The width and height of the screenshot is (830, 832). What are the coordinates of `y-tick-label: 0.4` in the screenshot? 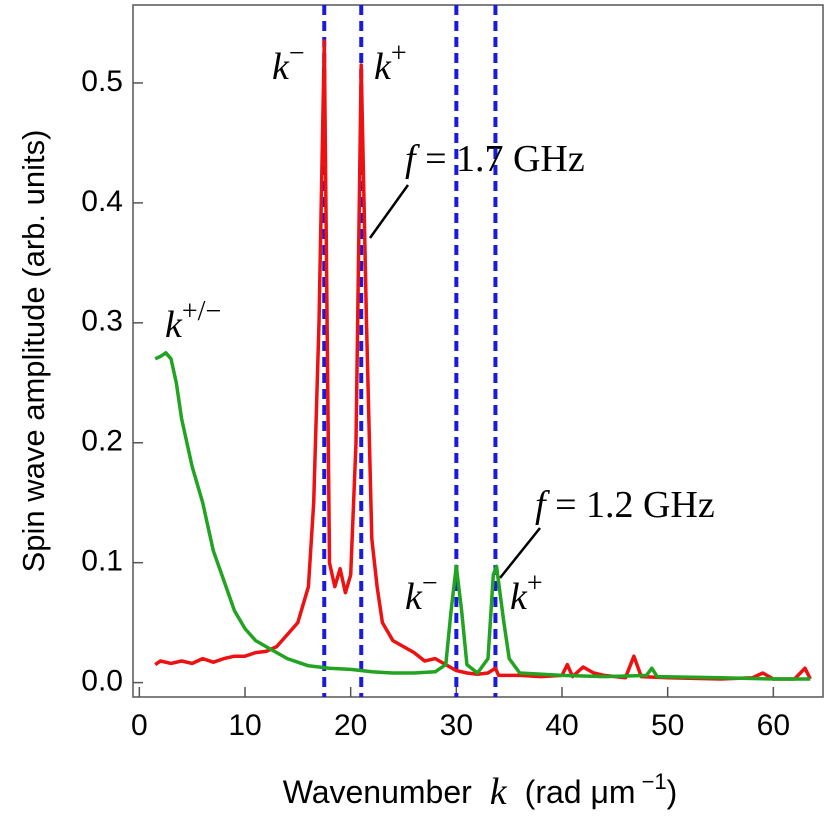 It's located at (102, 201).